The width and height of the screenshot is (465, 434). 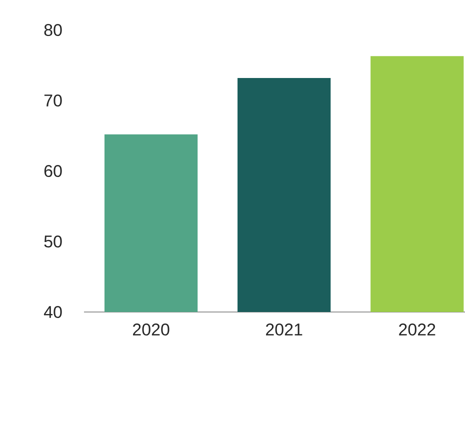 What do you see at coordinates (53, 312) in the screenshot?
I see `y-tick-label: 40` at bounding box center [53, 312].